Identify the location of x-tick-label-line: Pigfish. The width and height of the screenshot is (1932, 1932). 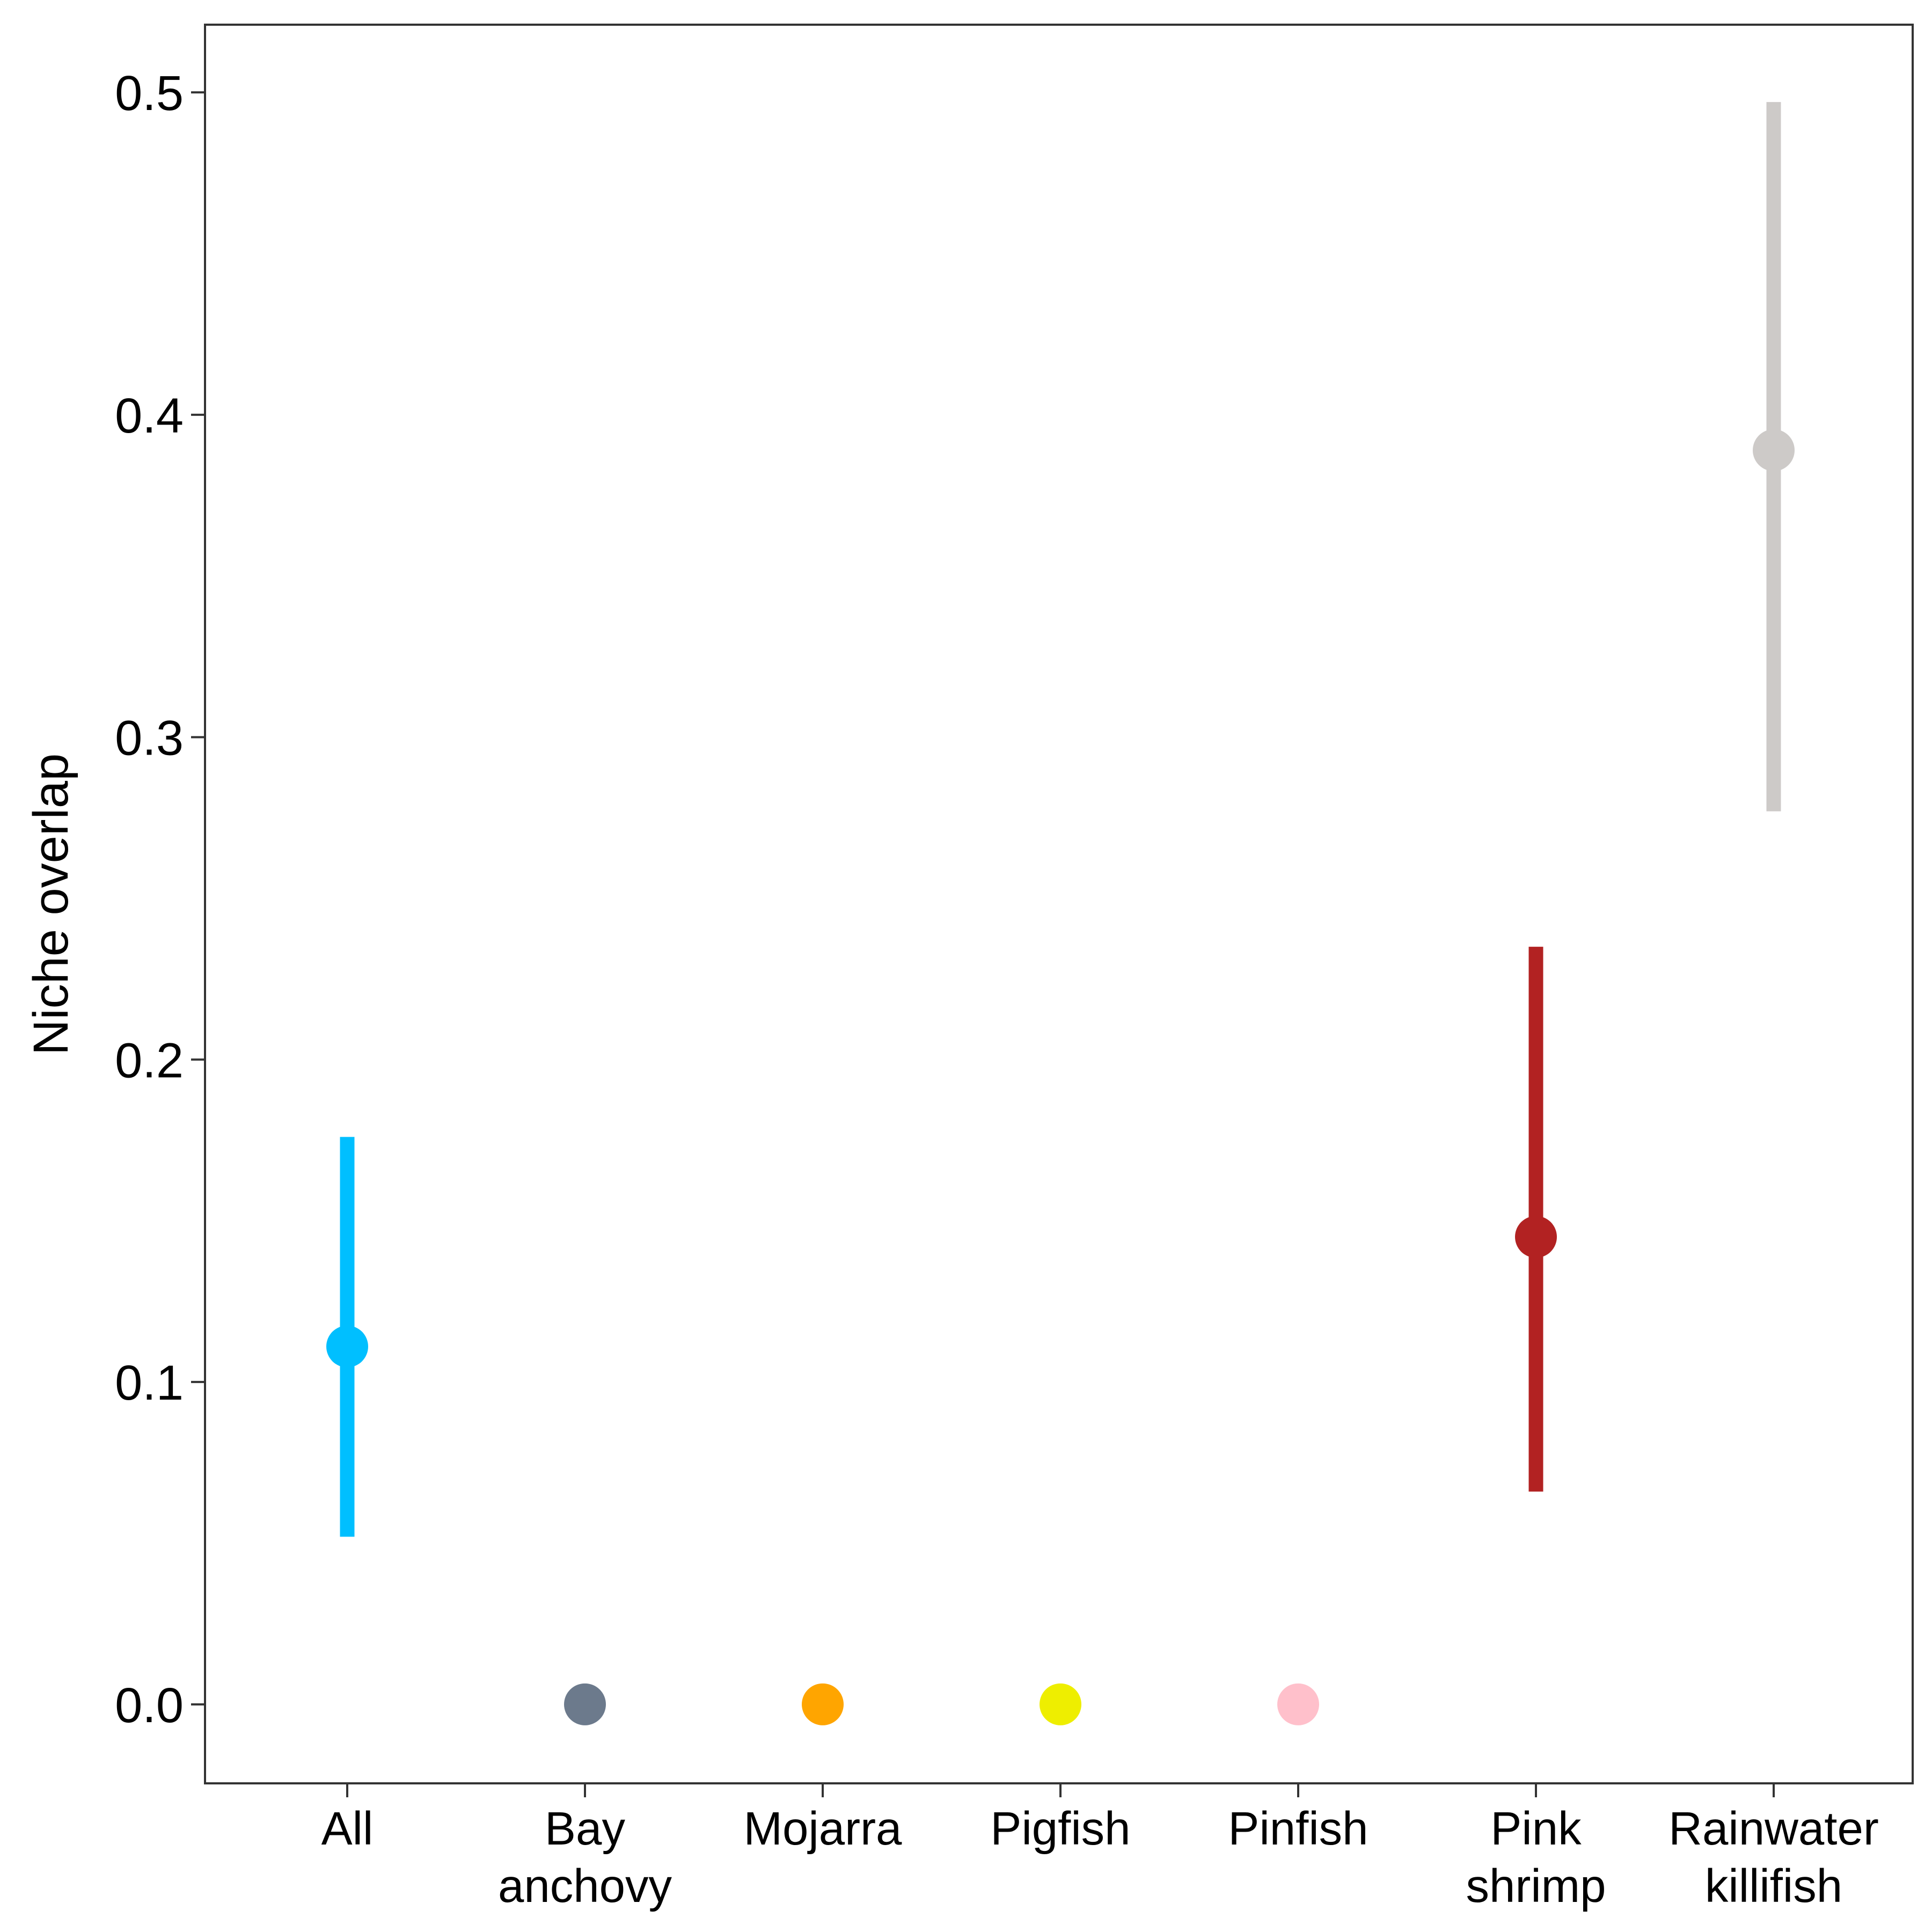
(1060, 1829).